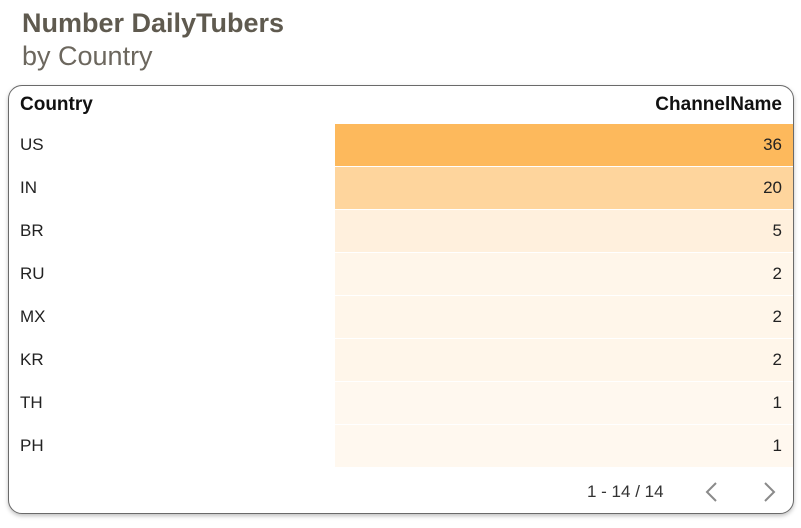 This screenshot has width=801, height=528. Describe the element at coordinates (32, 144) in the screenshot. I see `row-country: US` at that location.